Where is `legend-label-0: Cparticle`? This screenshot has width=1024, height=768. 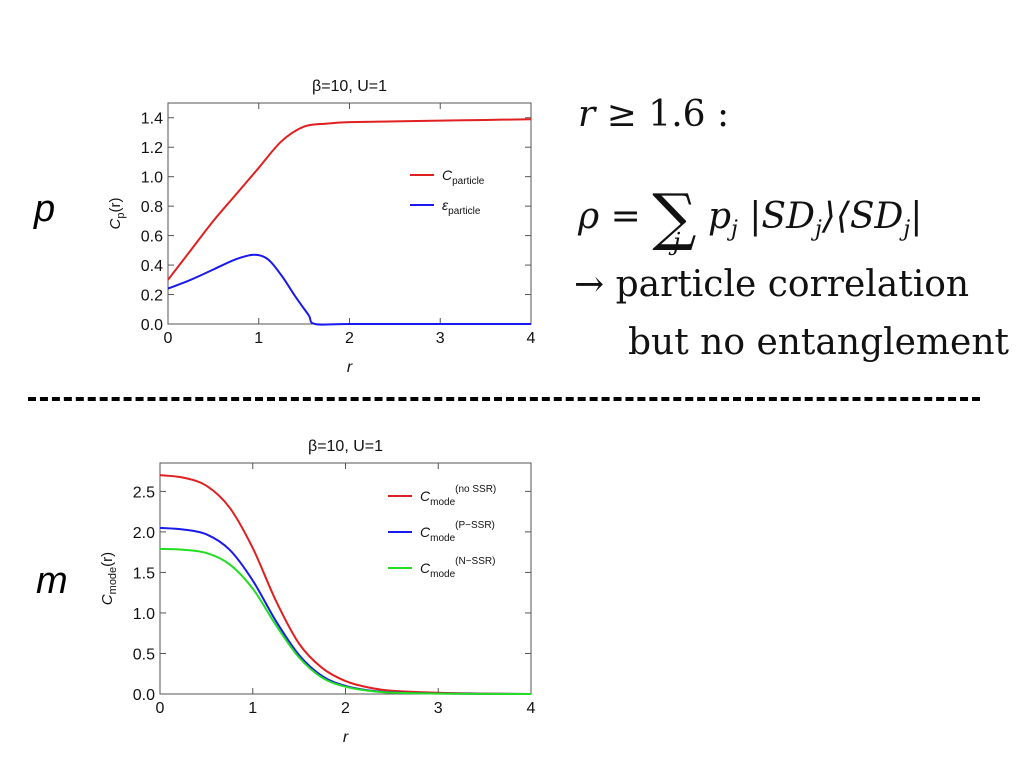
legend-label-0: Cparticle is located at coordinates (463, 177).